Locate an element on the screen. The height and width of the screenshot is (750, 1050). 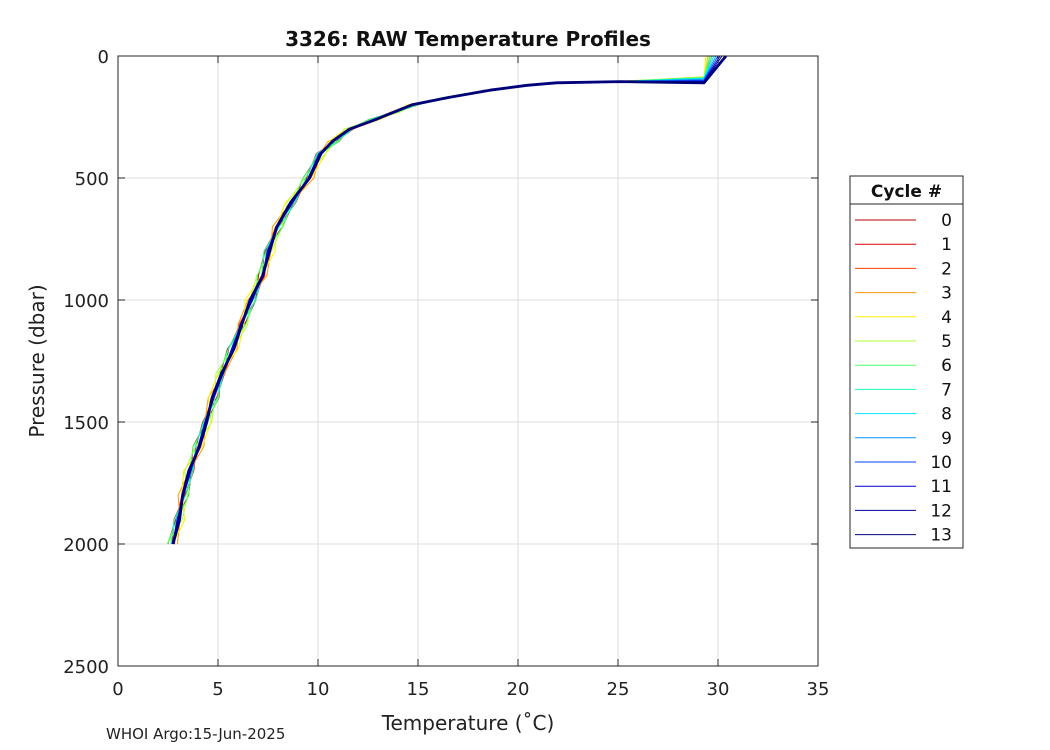
x-tick-label-5: 25 is located at coordinates (618, 689).